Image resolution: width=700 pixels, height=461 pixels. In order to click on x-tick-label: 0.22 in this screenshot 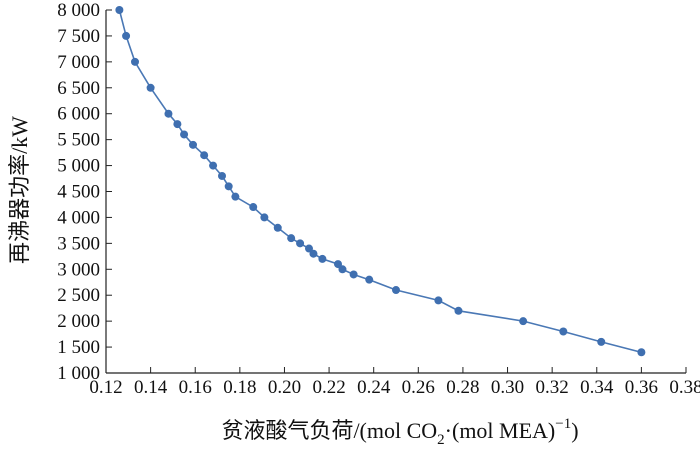, I will do `click(328, 387)`.